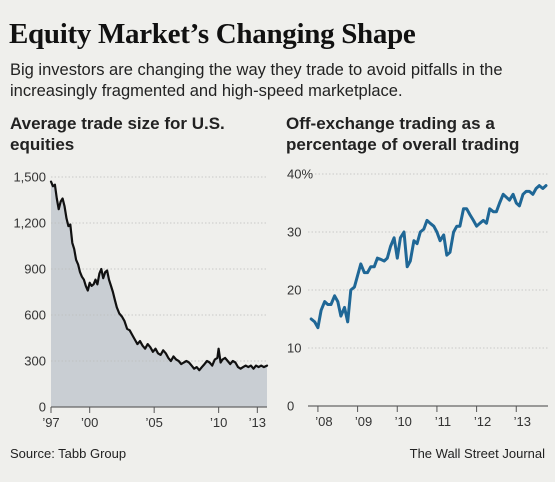 This screenshot has width=555, height=482. Describe the element at coordinates (294, 290) in the screenshot. I see `y-tick-label: 20` at that location.